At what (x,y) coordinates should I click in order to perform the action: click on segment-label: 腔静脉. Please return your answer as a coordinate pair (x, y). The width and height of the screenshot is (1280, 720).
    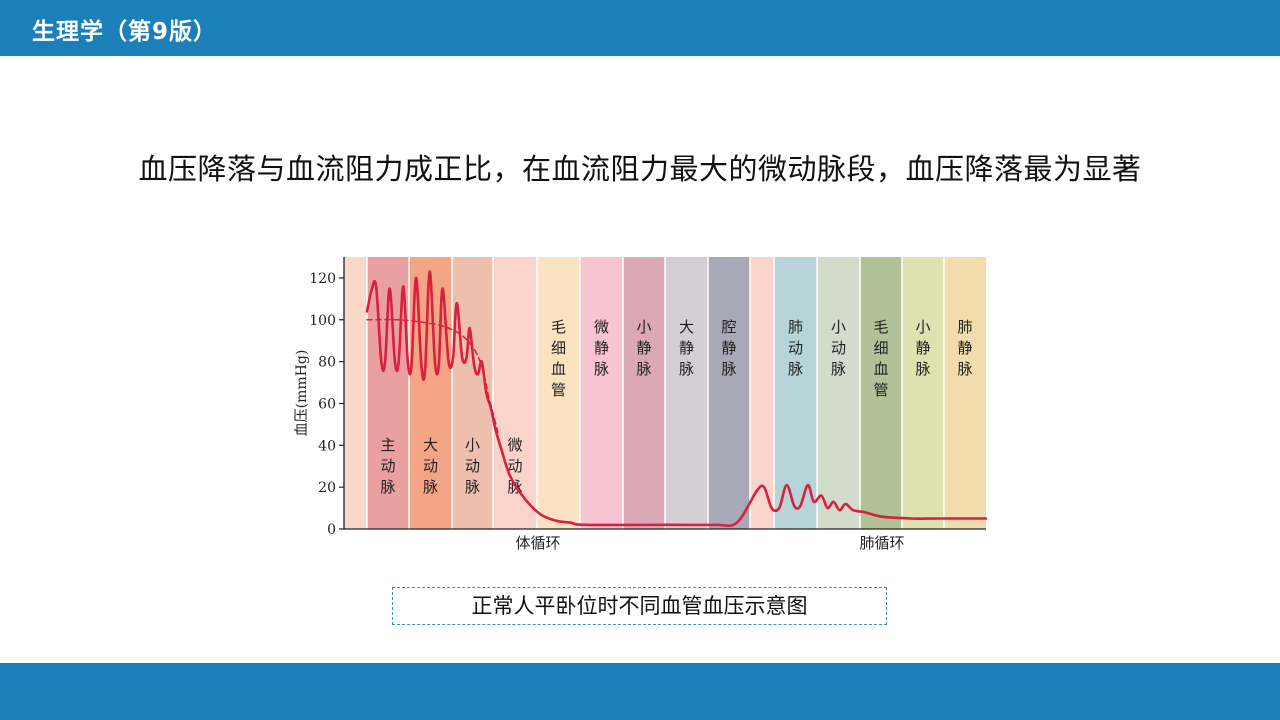
    Looking at the image, I should click on (728, 348).